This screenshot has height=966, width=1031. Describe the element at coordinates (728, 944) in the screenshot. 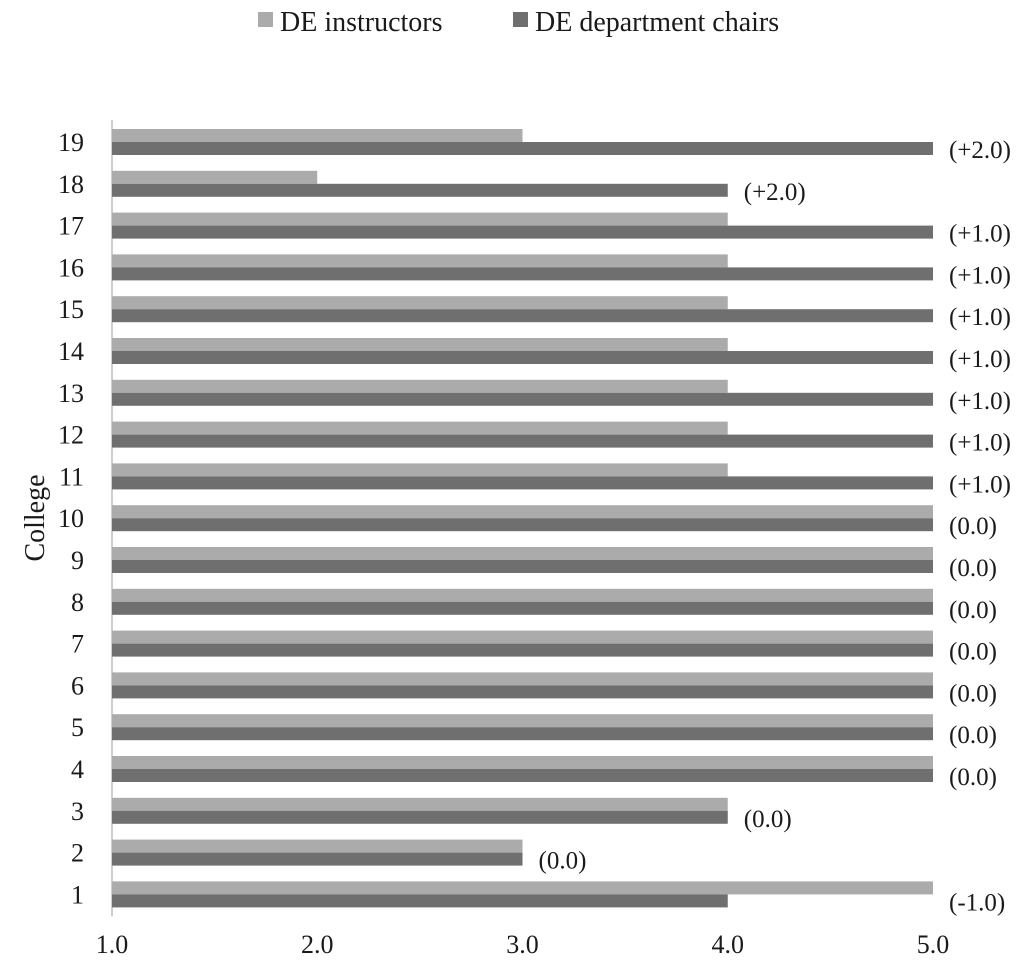

I see `x-tick-label: 4.0` at that location.